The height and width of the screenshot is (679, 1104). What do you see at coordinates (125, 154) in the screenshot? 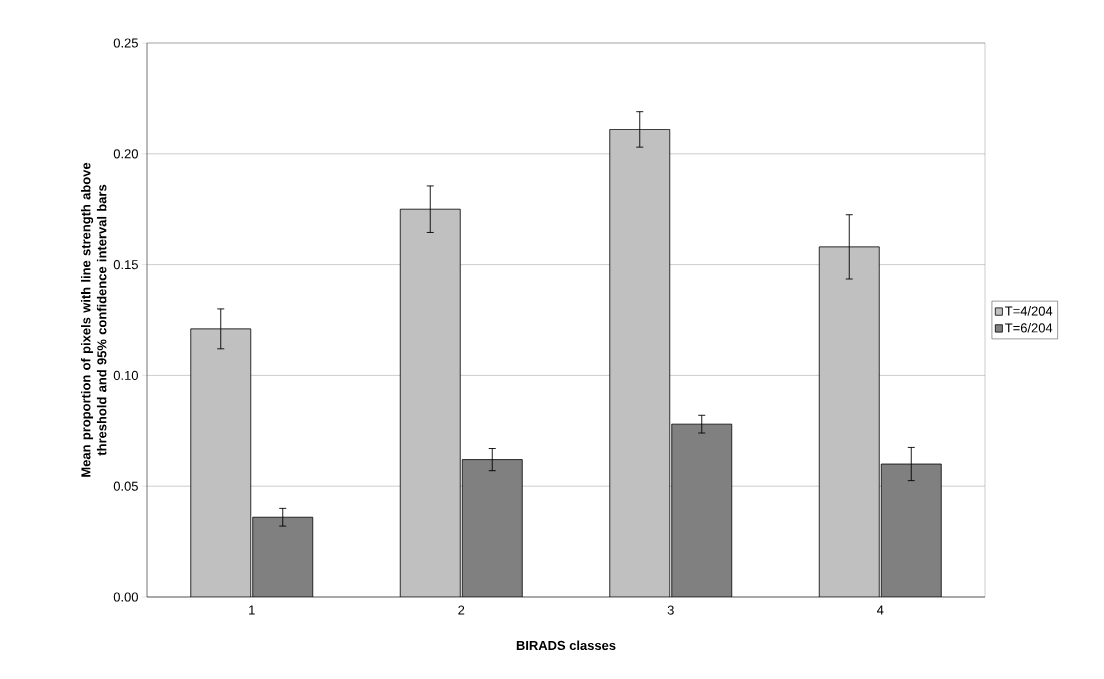
I see `y-tick-label: 0.20` at bounding box center [125, 154].